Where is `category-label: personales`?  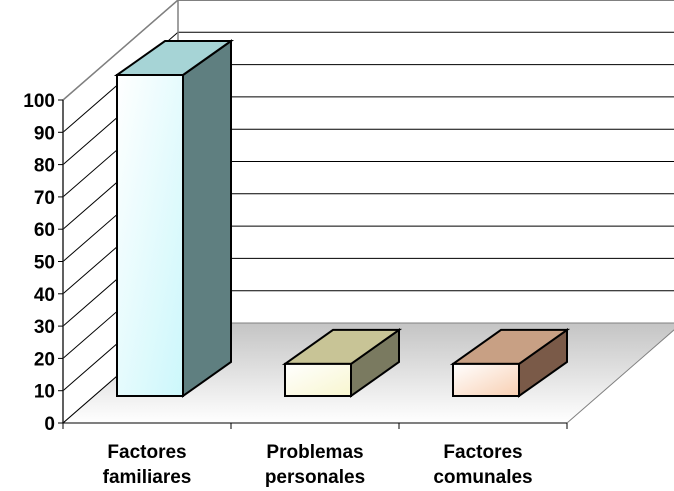
category-label: personales is located at coordinates (315, 477).